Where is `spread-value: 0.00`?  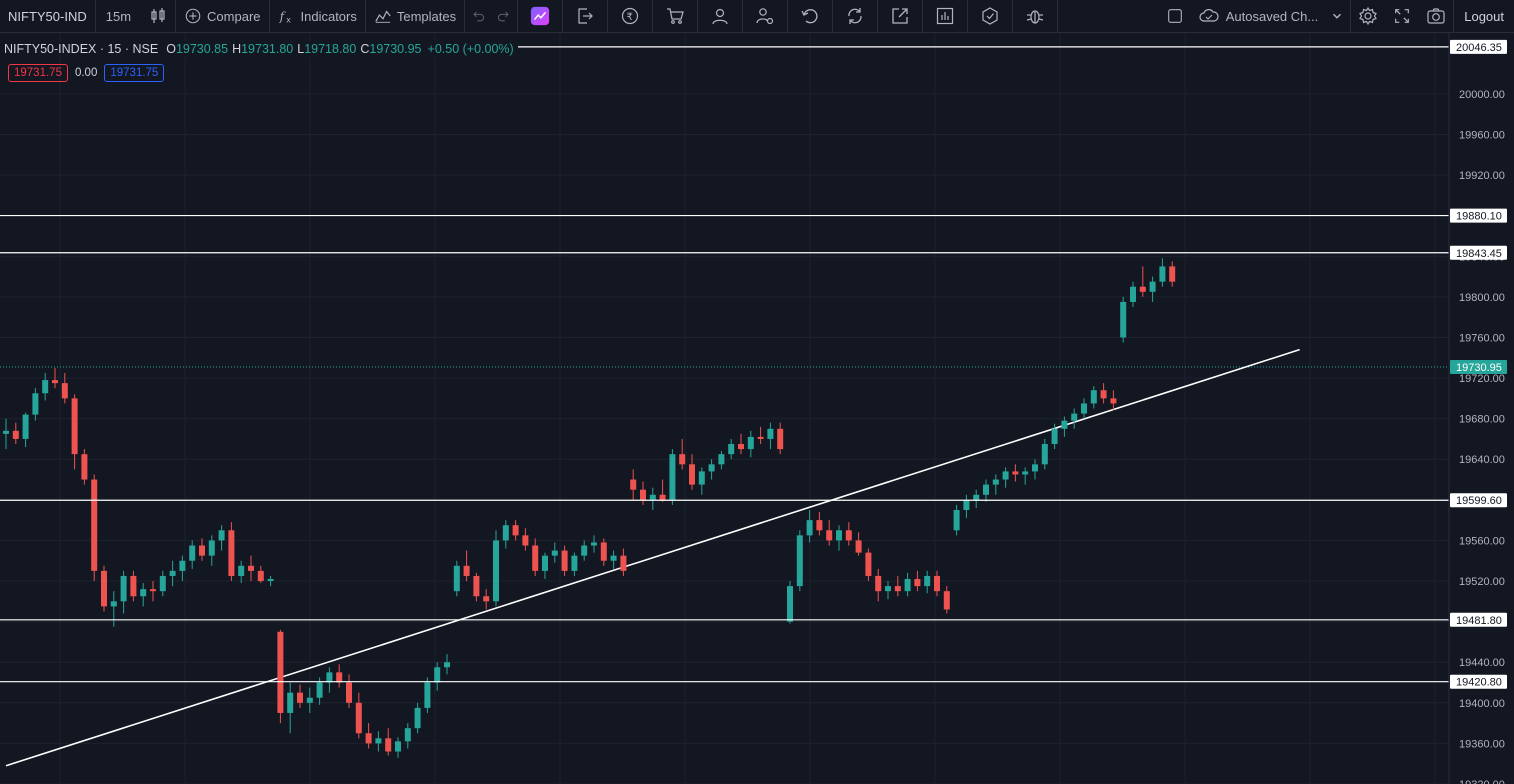
spread-value: 0.00 is located at coordinates (86, 73).